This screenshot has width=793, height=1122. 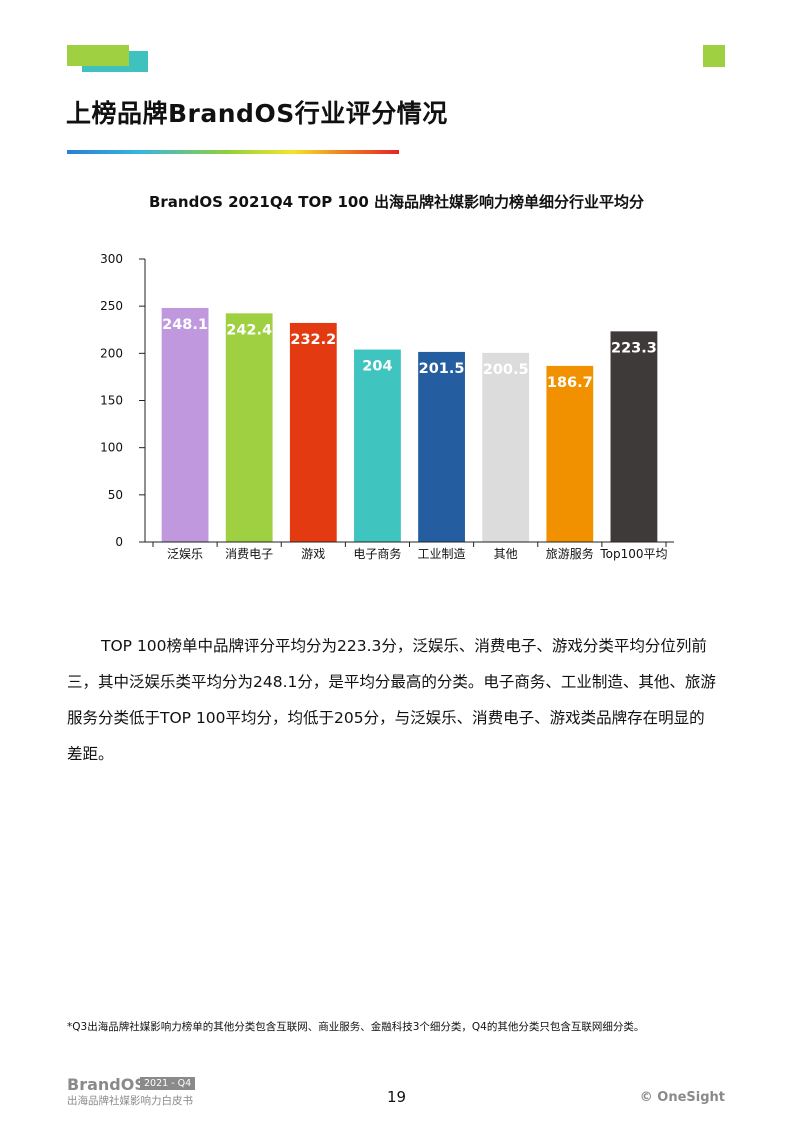 I want to click on y-tick-label: 250, so click(x=111, y=306).